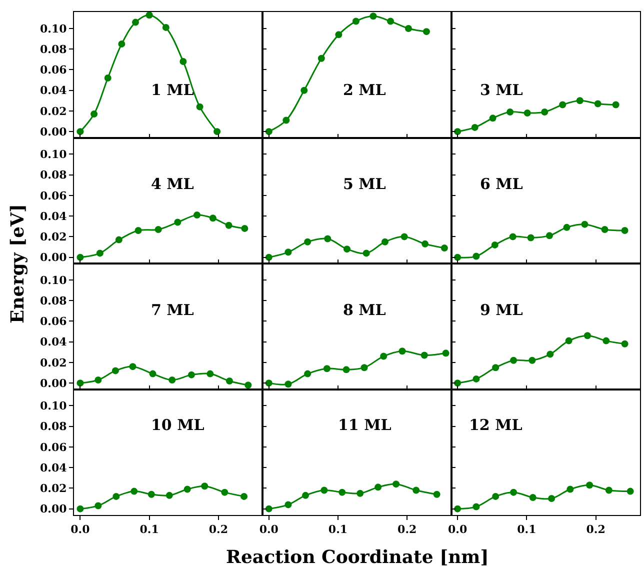 Image resolution: width=644 pixels, height=567 pixels. Describe the element at coordinates (365, 425) in the screenshot. I see `annotation: 11 ML` at that location.